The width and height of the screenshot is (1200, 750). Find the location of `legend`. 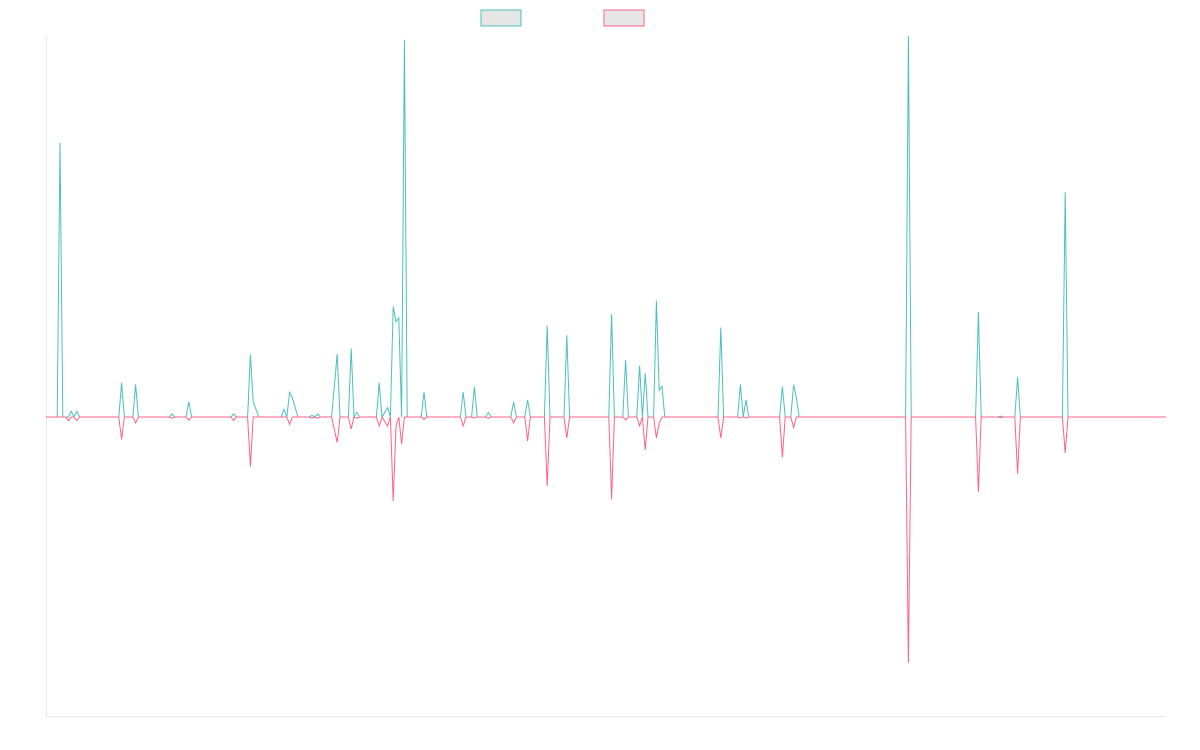

legend is located at coordinates (562, 18).